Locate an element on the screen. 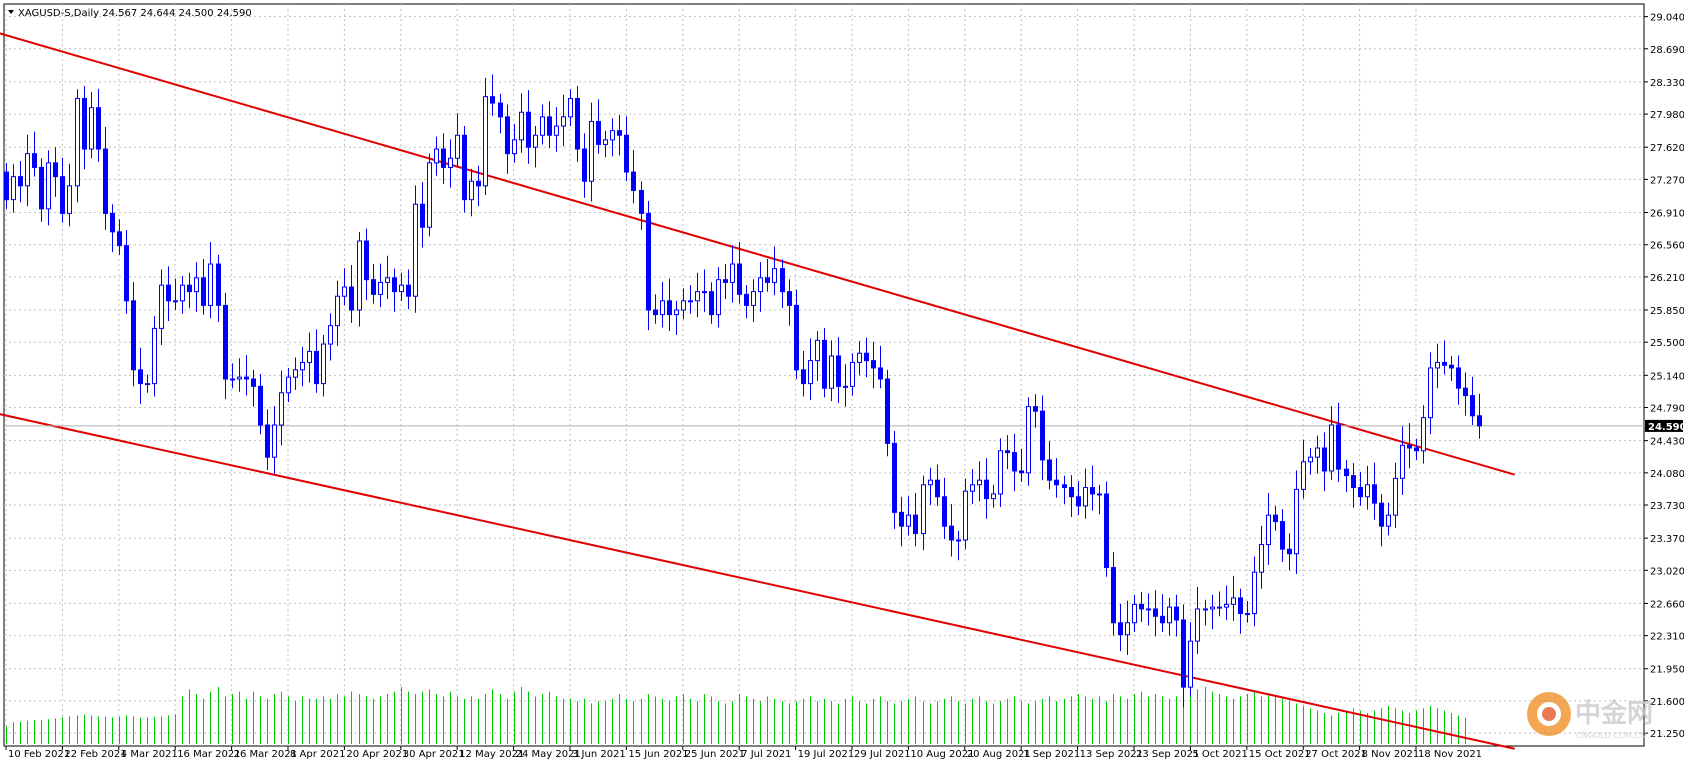 The height and width of the screenshot is (766, 1684). y-tick-label: 24.790 is located at coordinates (1667, 409).